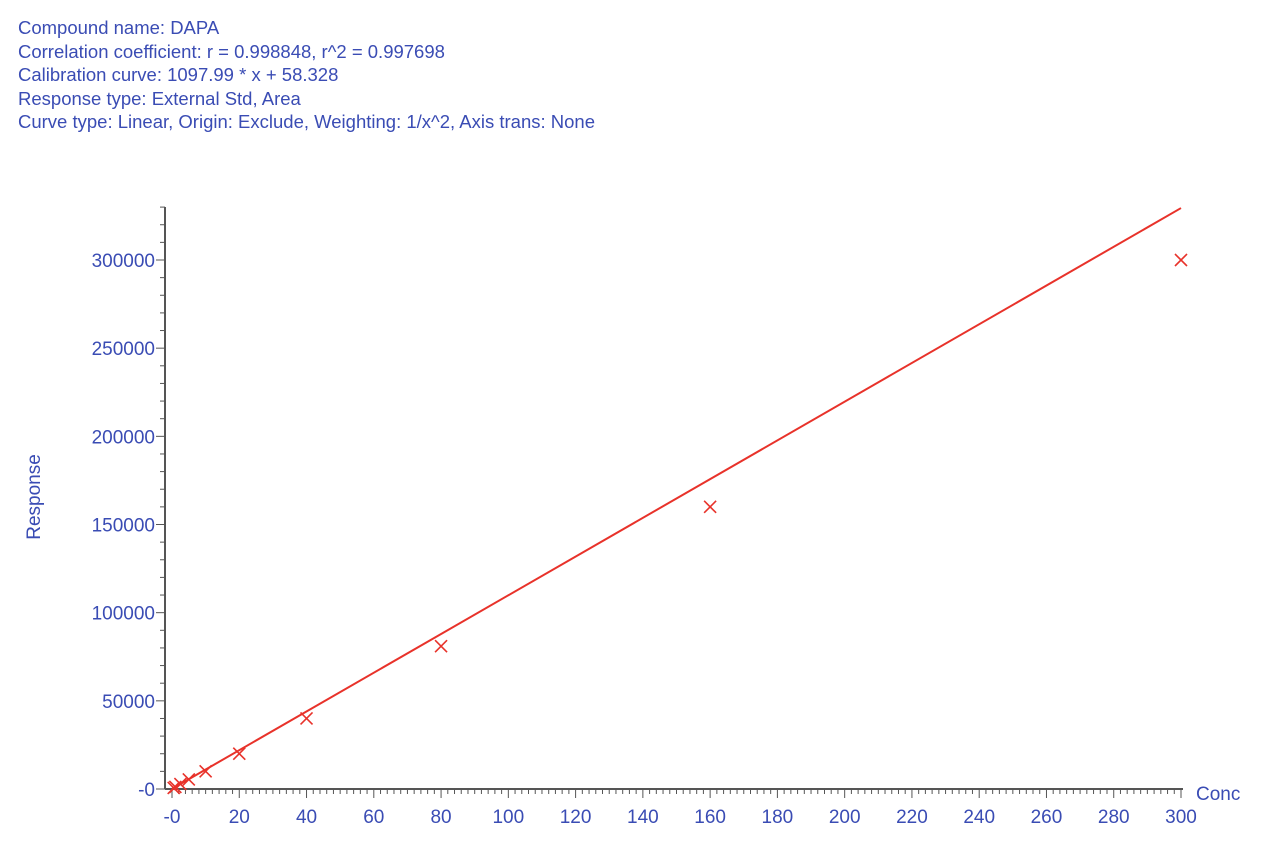 The width and height of the screenshot is (1280, 849). What do you see at coordinates (1181, 817) in the screenshot?
I see `x-tick-label: 300` at bounding box center [1181, 817].